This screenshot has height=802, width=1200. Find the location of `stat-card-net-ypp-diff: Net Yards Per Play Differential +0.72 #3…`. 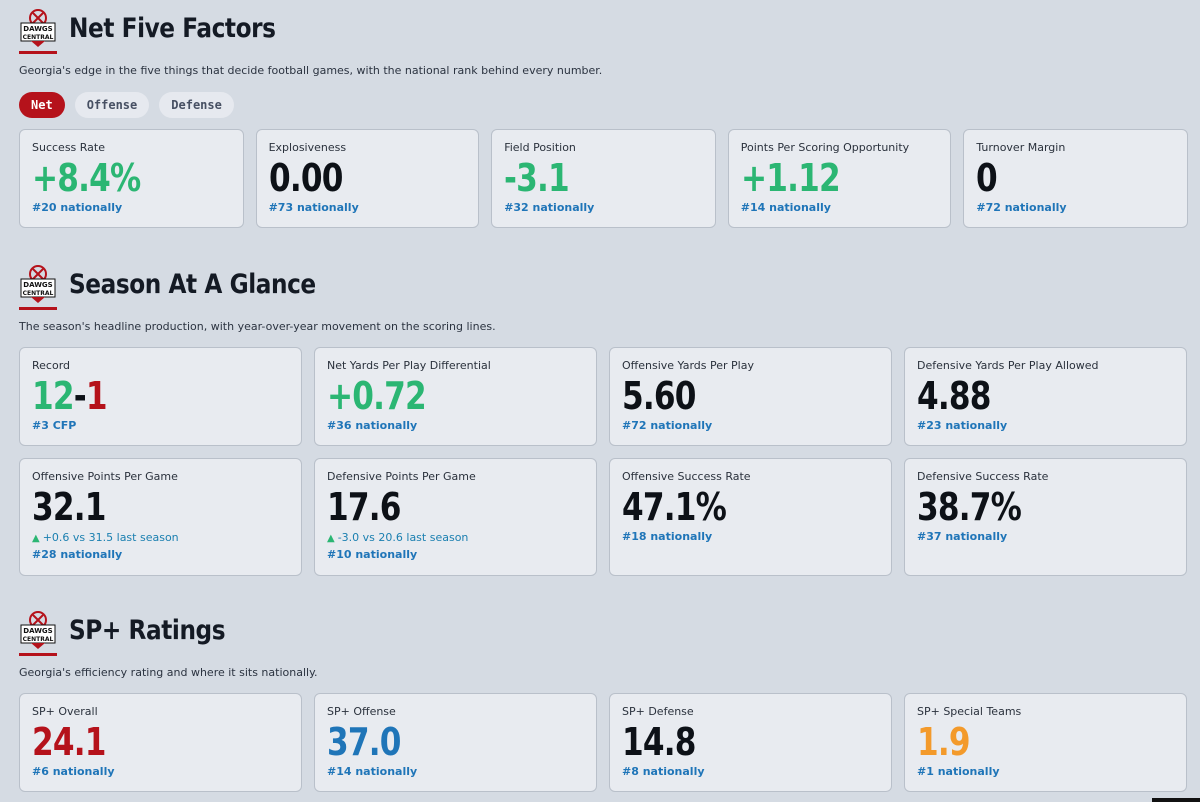

stat-card-net-ypp-diff: Net Yards Per Play Differential +0.72 #3… is located at coordinates (455, 396).